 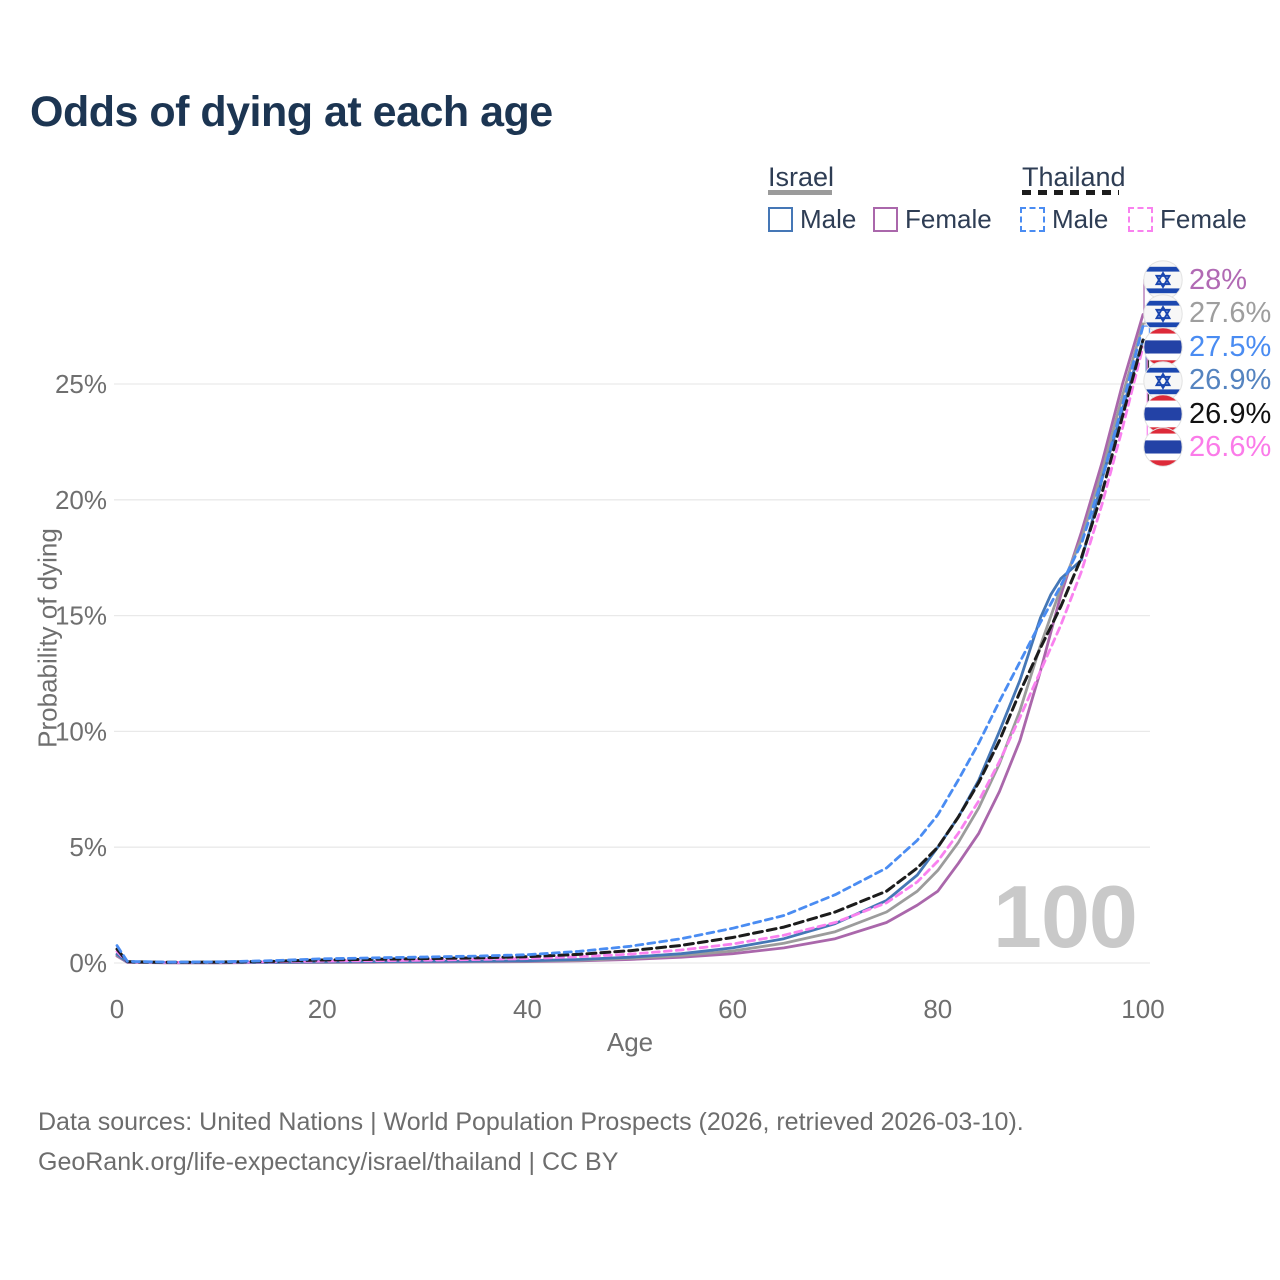 I want to click on x-tick-label: 80, so click(x=937, y=1009).